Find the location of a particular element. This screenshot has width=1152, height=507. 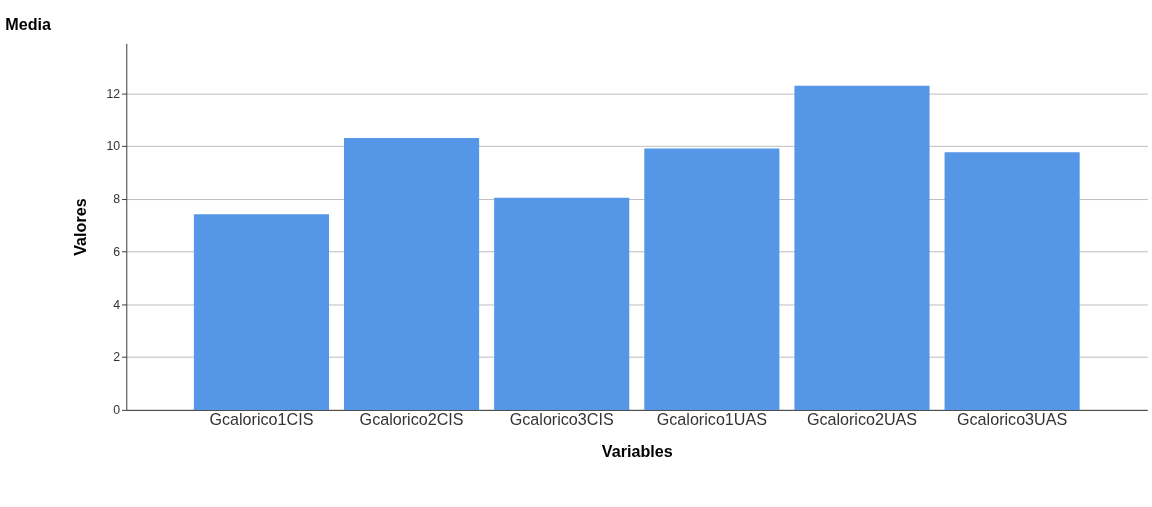

x-tick-label: Gcalorico3CIS is located at coordinates (561, 418).